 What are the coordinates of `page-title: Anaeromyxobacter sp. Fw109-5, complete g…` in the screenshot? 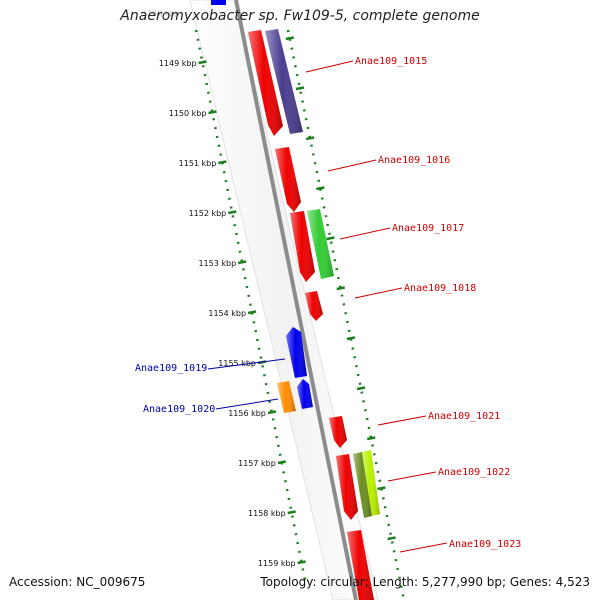 It's located at (300, 16).